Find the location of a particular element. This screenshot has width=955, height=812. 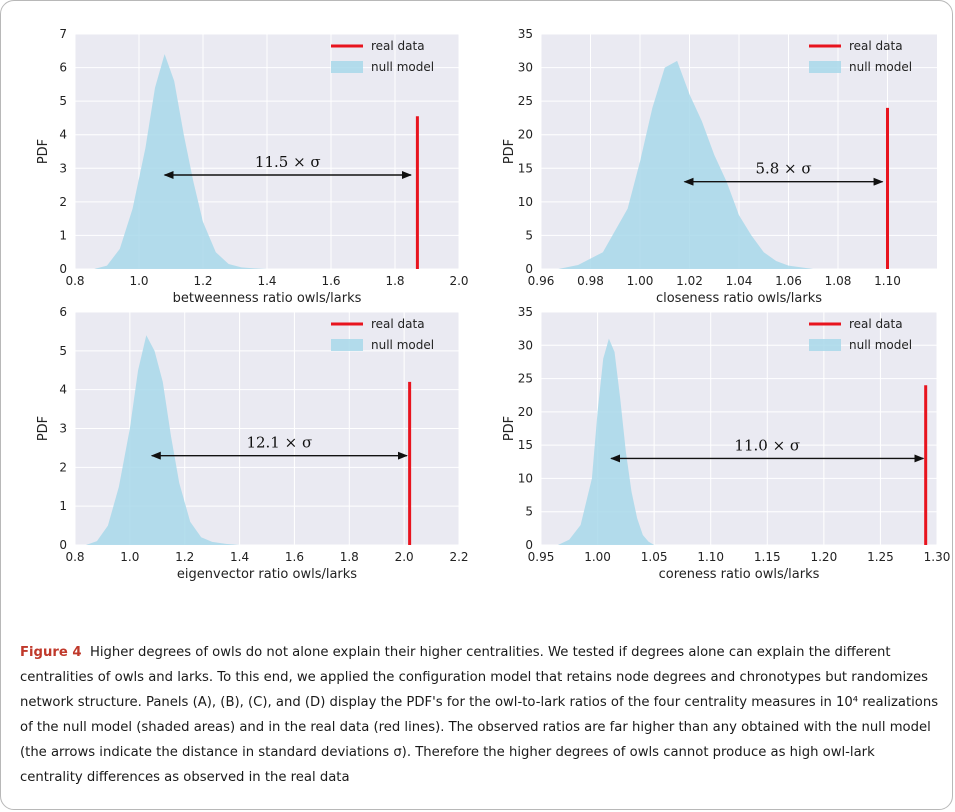

x-tick-label: 0.96 is located at coordinates (541, 281).